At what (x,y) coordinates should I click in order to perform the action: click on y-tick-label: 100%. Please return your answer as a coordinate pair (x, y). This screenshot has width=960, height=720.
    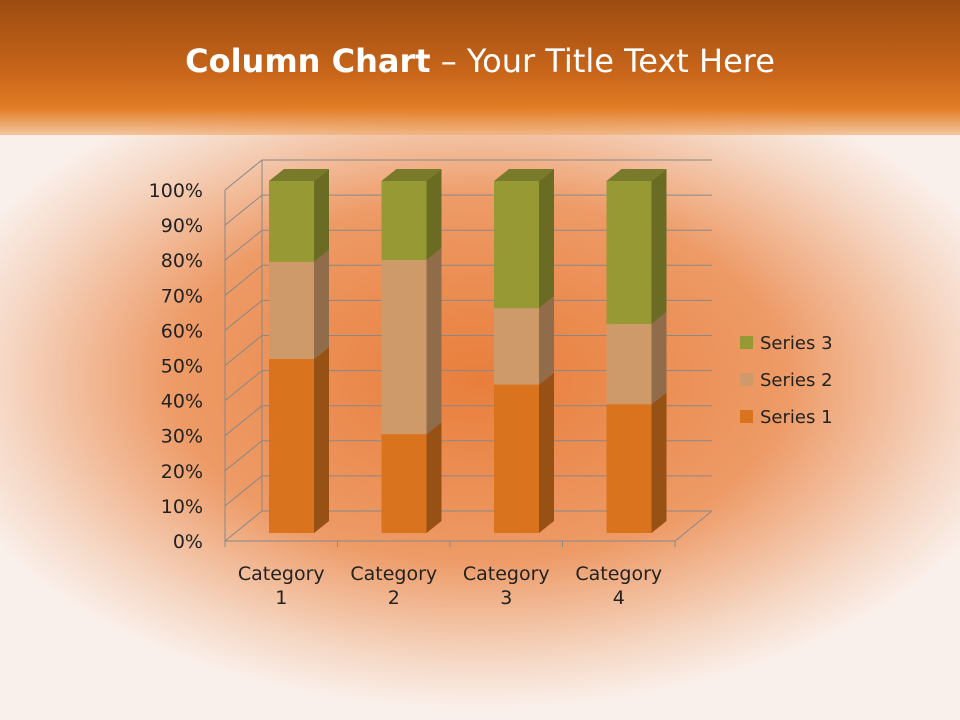
    Looking at the image, I should click on (176, 191).